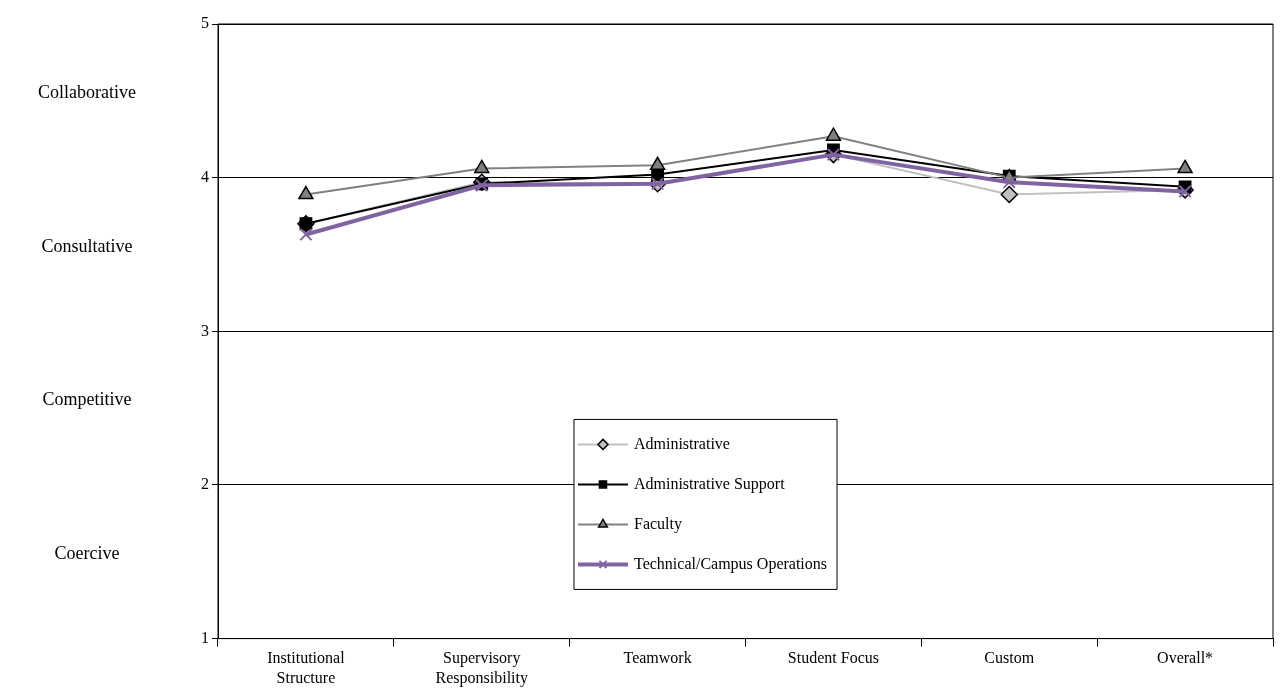  What do you see at coordinates (1009, 658) in the screenshot?
I see `x-tick-label: Custom` at bounding box center [1009, 658].